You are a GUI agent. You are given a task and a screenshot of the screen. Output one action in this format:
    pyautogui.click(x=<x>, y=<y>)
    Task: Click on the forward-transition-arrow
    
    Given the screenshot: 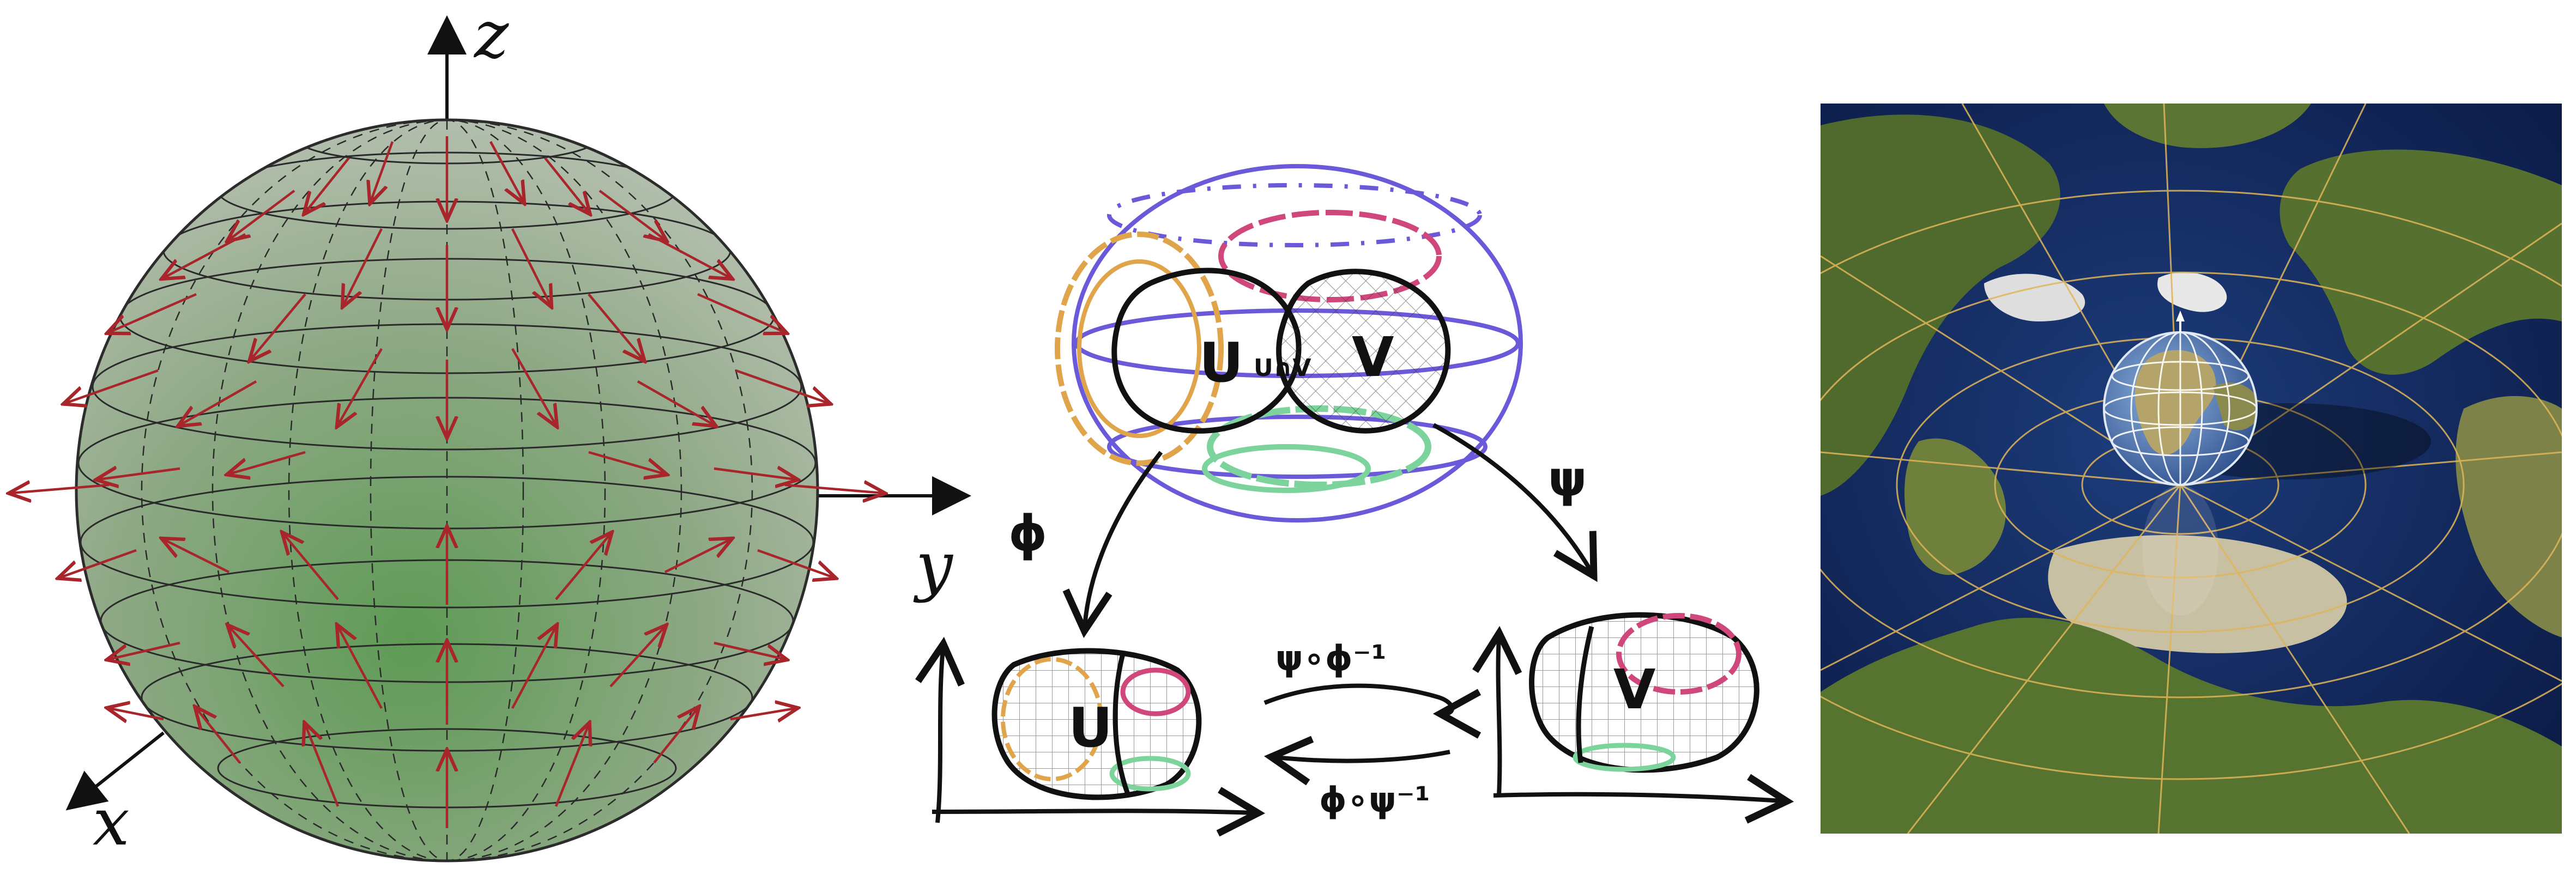 What is the action you would take?
    pyautogui.click(x=1372, y=711)
    